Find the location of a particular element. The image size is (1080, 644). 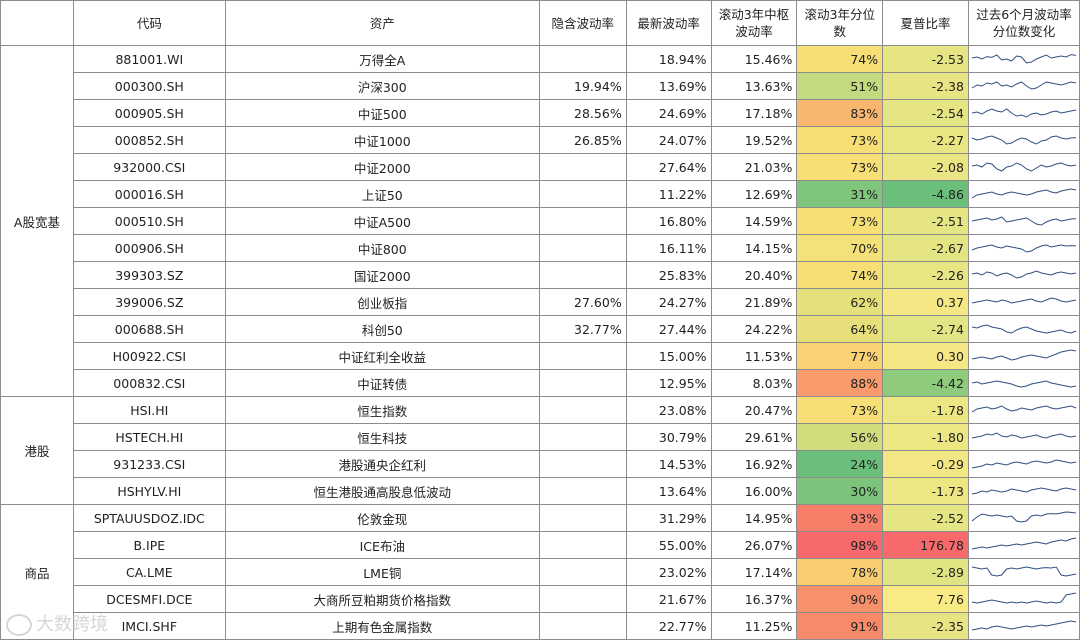

latest-vol-cell: 21.67% is located at coordinates (668, 599).